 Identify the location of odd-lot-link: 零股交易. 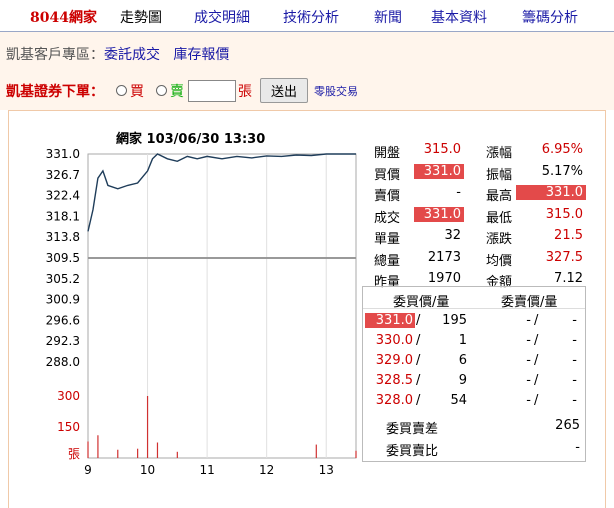
(336, 91).